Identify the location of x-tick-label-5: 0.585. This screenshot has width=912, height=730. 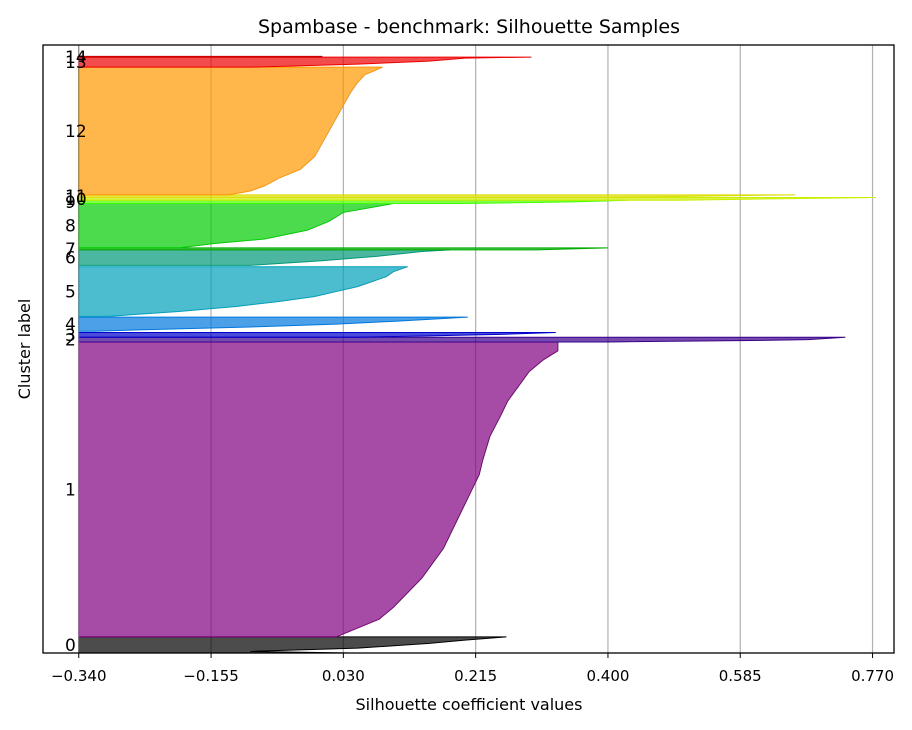
(740, 676).